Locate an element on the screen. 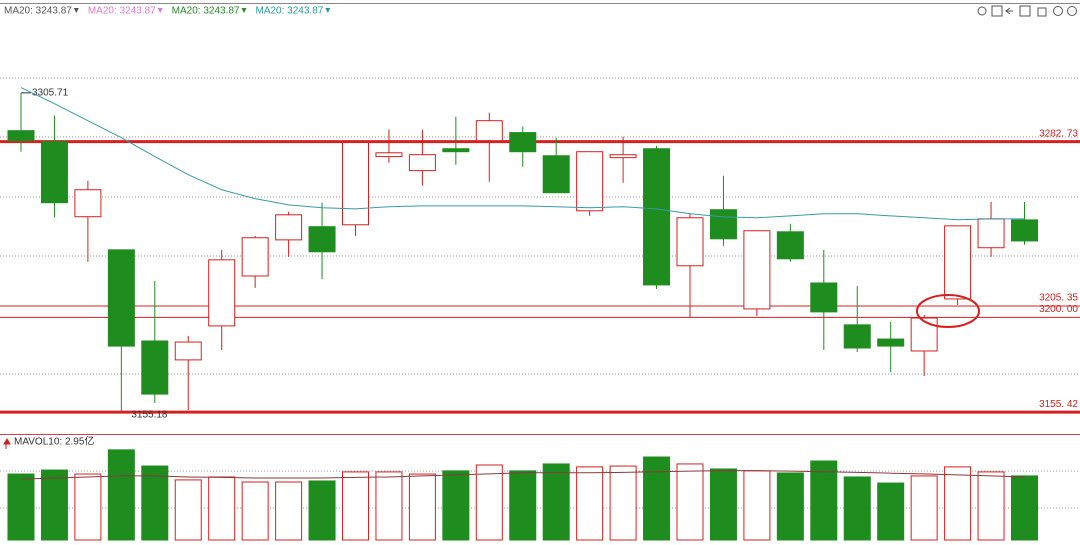 The height and width of the screenshot is (545, 1080). volume-ma-line is located at coordinates (522, 475).